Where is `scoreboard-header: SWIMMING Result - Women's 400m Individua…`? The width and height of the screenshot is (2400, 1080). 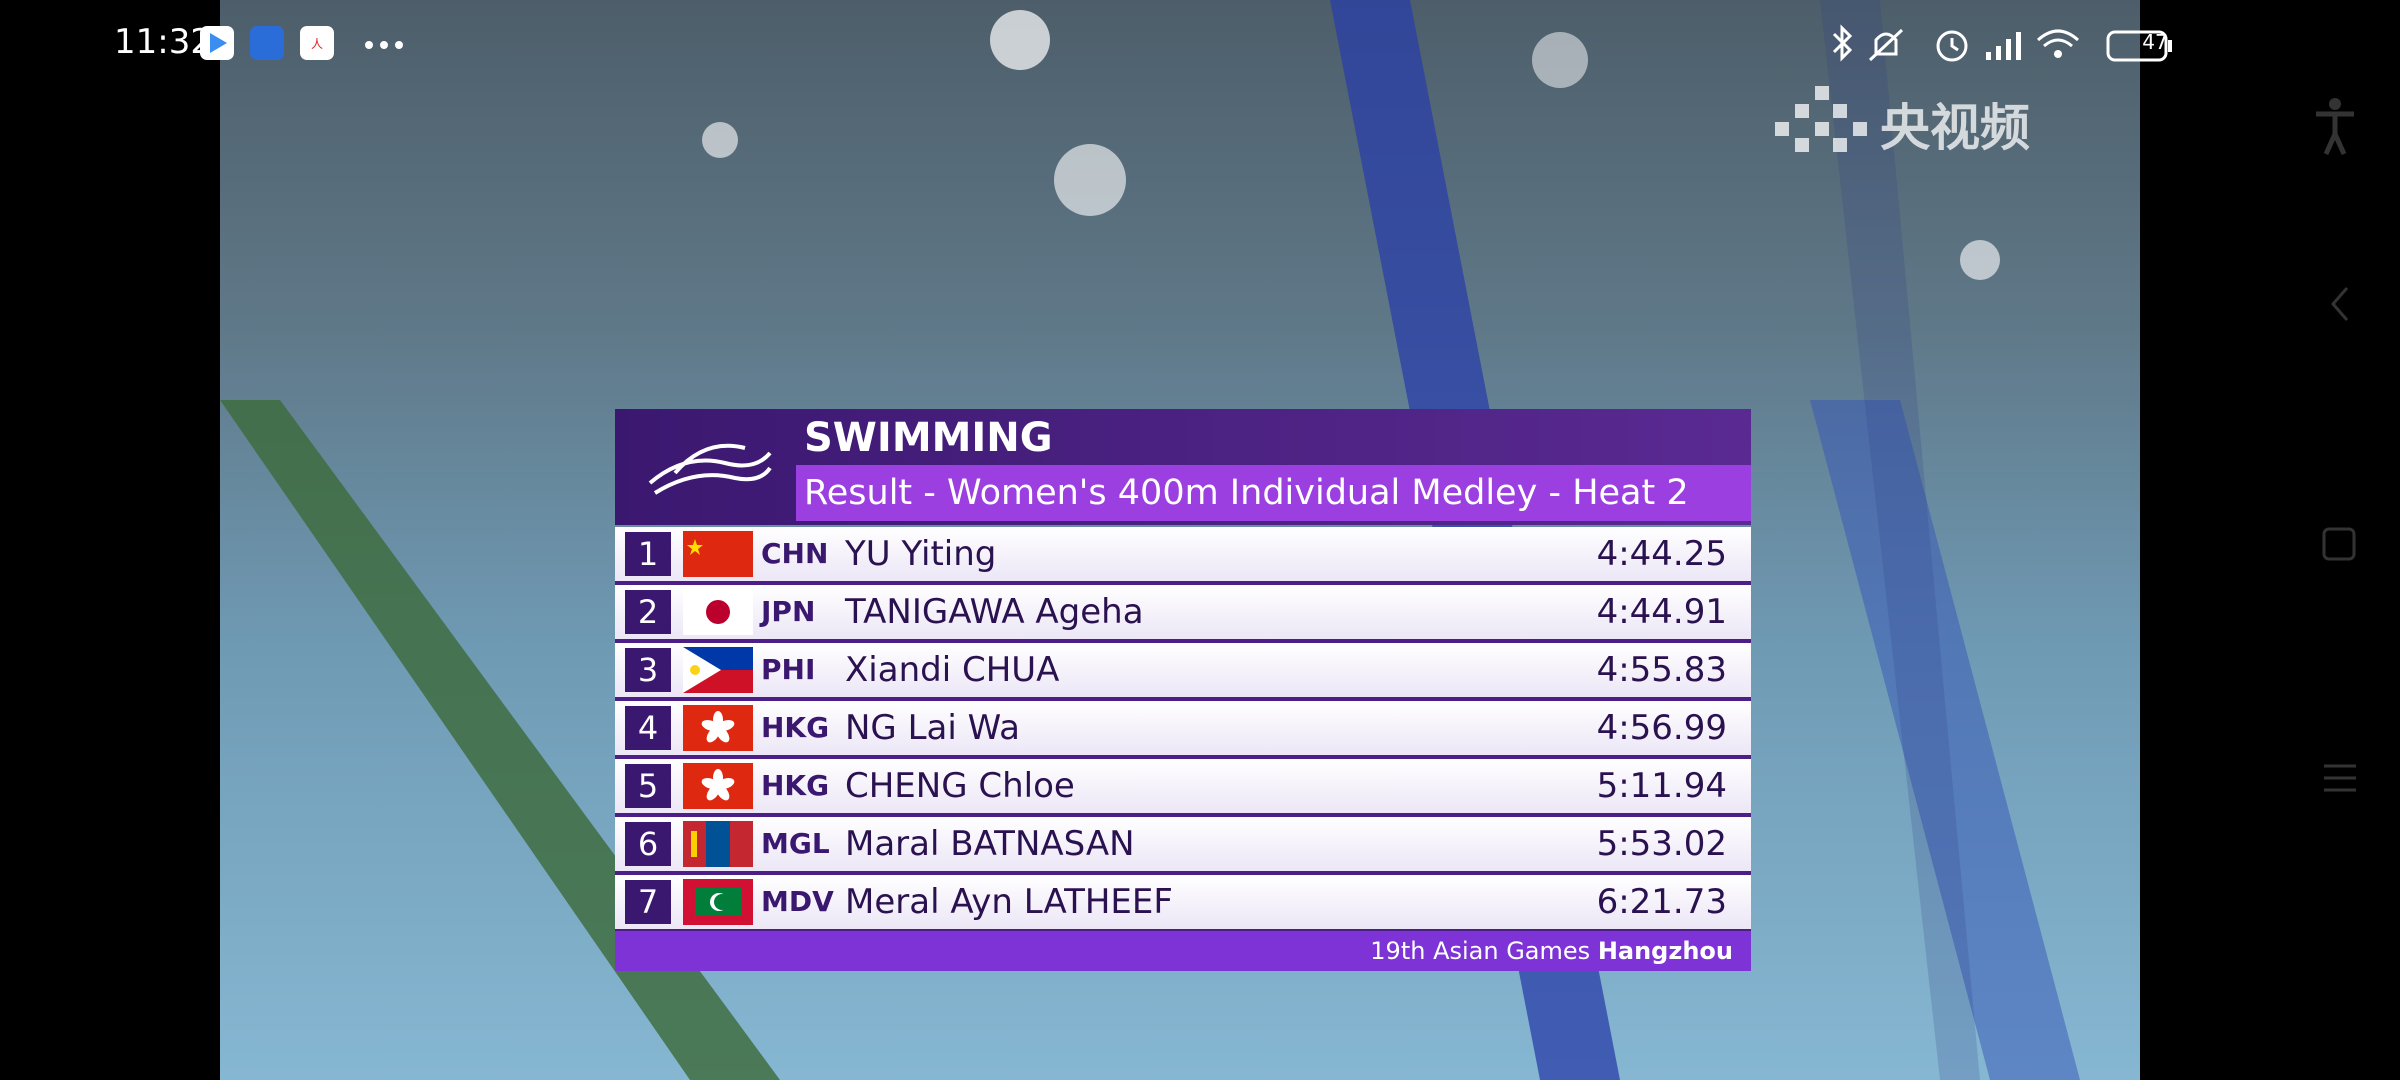 scoreboard-header: SWIMMING Result - Women's 400m Individua… is located at coordinates (1183, 467).